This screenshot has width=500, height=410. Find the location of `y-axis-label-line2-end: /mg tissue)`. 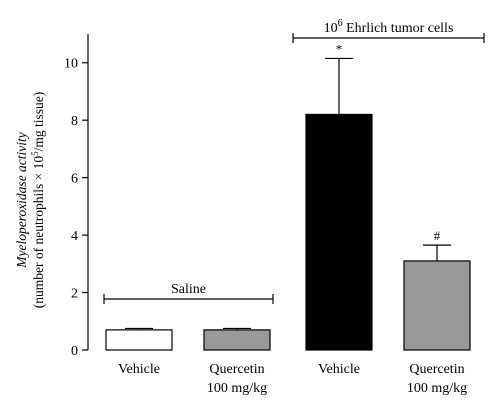

y-axis-label-line2-end: /mg tissue) is located at coordinates (38, 122).